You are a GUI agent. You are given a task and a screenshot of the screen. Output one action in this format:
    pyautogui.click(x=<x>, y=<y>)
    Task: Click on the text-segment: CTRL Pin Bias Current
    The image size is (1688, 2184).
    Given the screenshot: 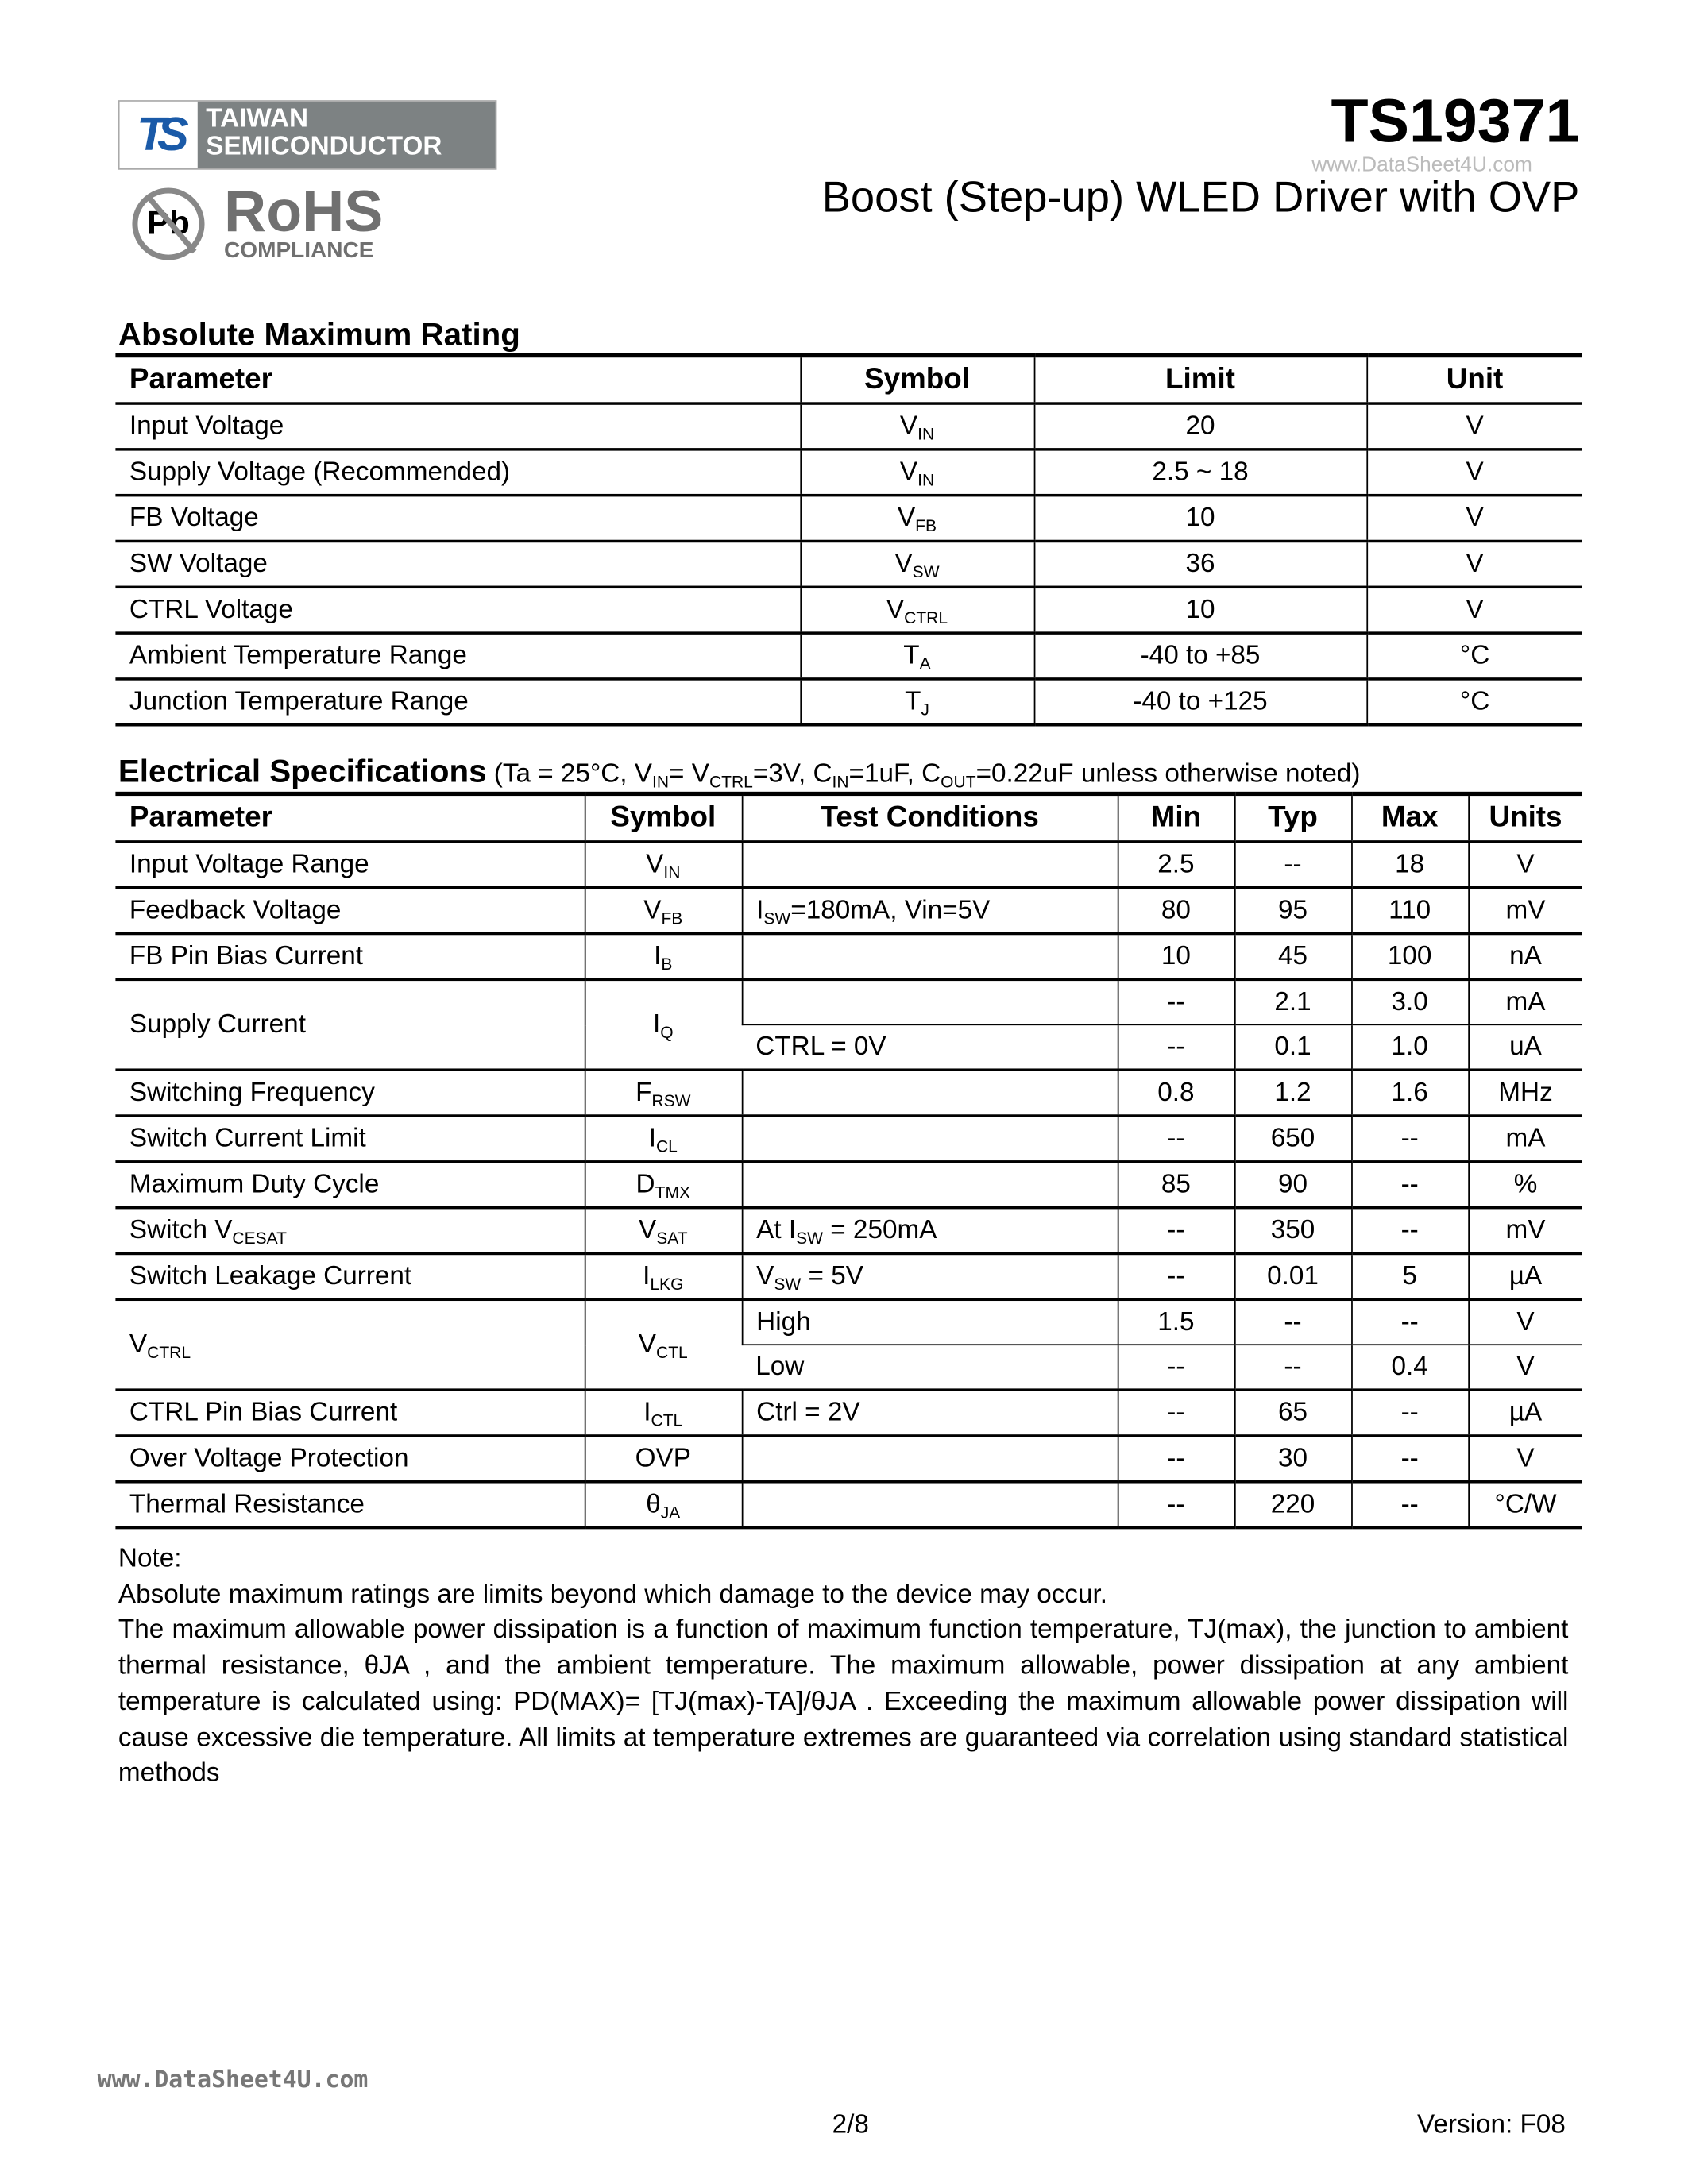 What is the action you would take?
    pyautogui.click(x=263, y=1412)
    